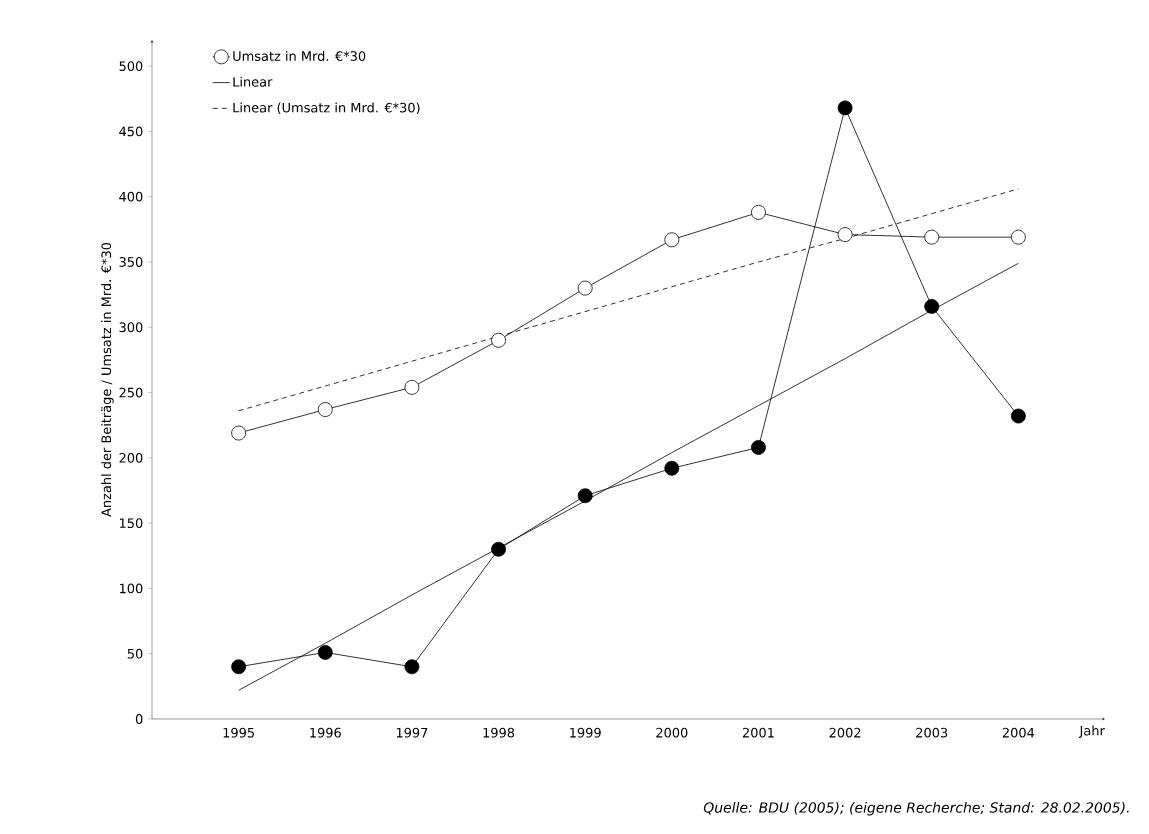  What do you see at coordinates (253, 81) in the screenshot?
I see `legend-label: Linear` at bounding box center [253, 81].